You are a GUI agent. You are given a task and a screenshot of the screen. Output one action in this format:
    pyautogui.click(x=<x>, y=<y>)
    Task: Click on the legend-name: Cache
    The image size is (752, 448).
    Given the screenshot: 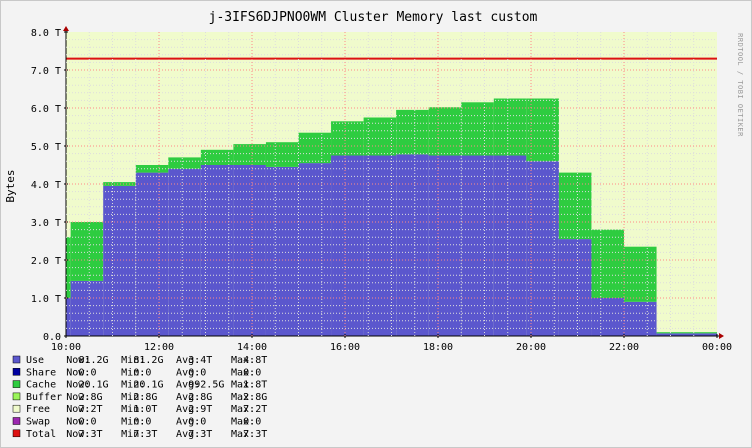 What is the action you would take?
    pyautogui.click(x=41, y=385)
    